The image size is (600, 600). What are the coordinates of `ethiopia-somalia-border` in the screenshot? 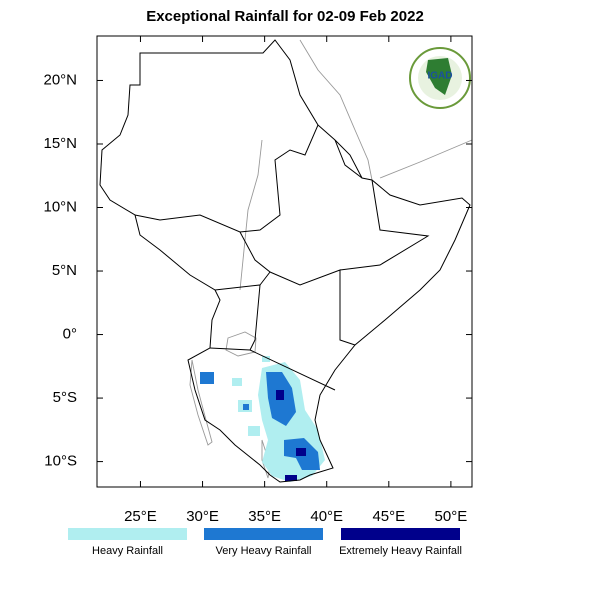 It's located at (384, 225).